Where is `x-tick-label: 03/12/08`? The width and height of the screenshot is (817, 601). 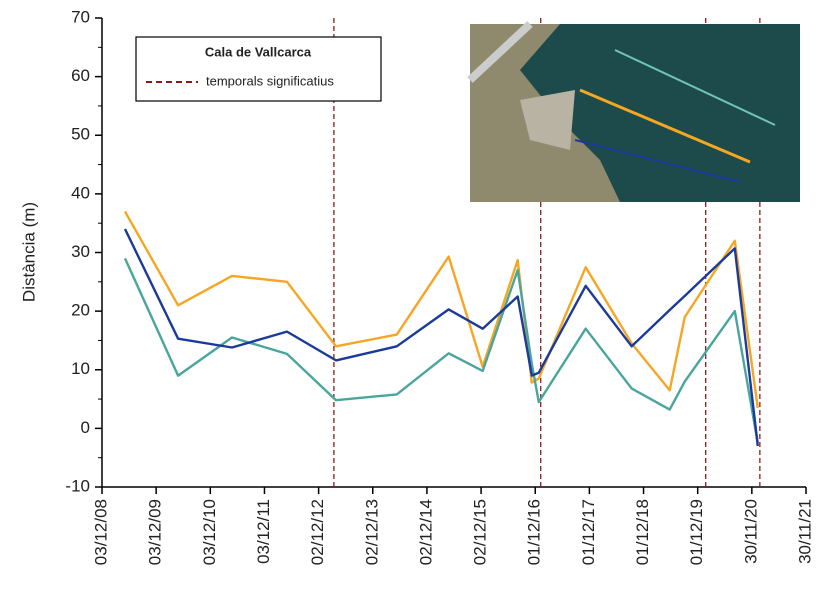 x-tick-label: 03/12/08 is located at coordinates (100, 532).